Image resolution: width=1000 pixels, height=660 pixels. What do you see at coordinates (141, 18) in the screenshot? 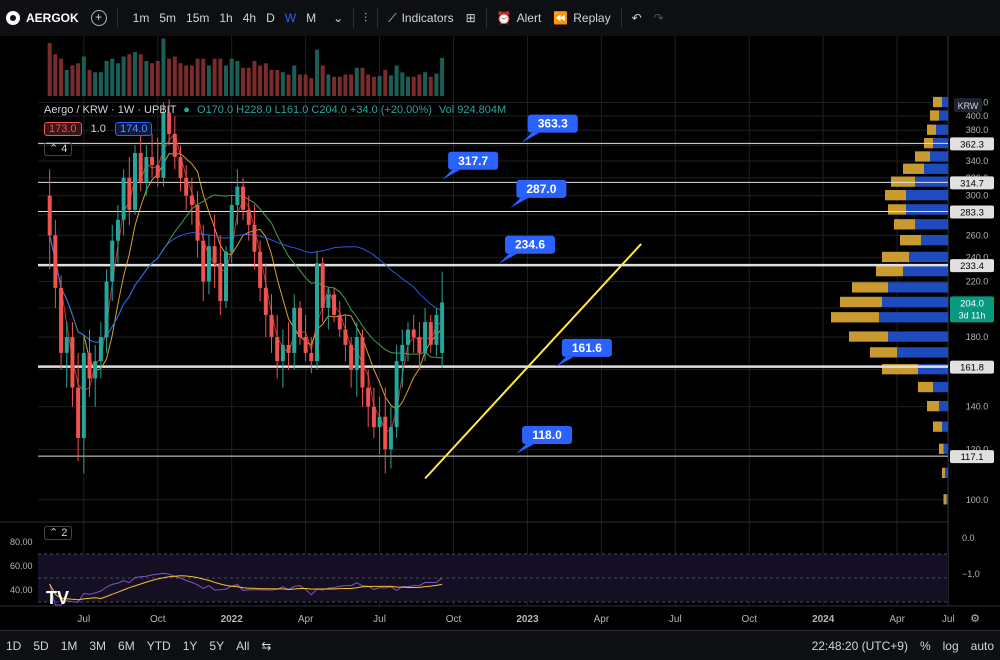
I see `timeframe-1m: 1m` at bounding box center [141, 18].